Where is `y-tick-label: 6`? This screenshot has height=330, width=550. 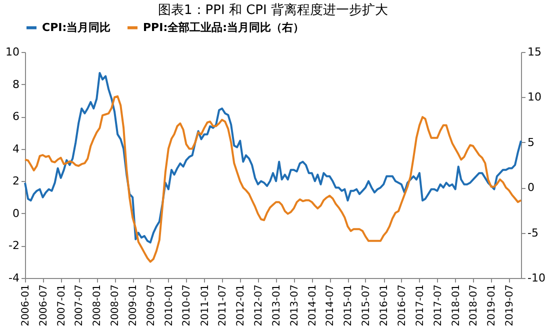 y-tick-label: 6 is located at coordinates (16, 117).